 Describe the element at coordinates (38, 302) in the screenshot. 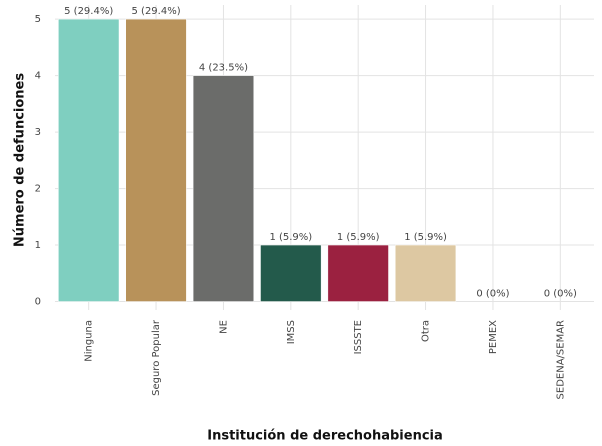

I see `y-tick-label: 0` at that location.